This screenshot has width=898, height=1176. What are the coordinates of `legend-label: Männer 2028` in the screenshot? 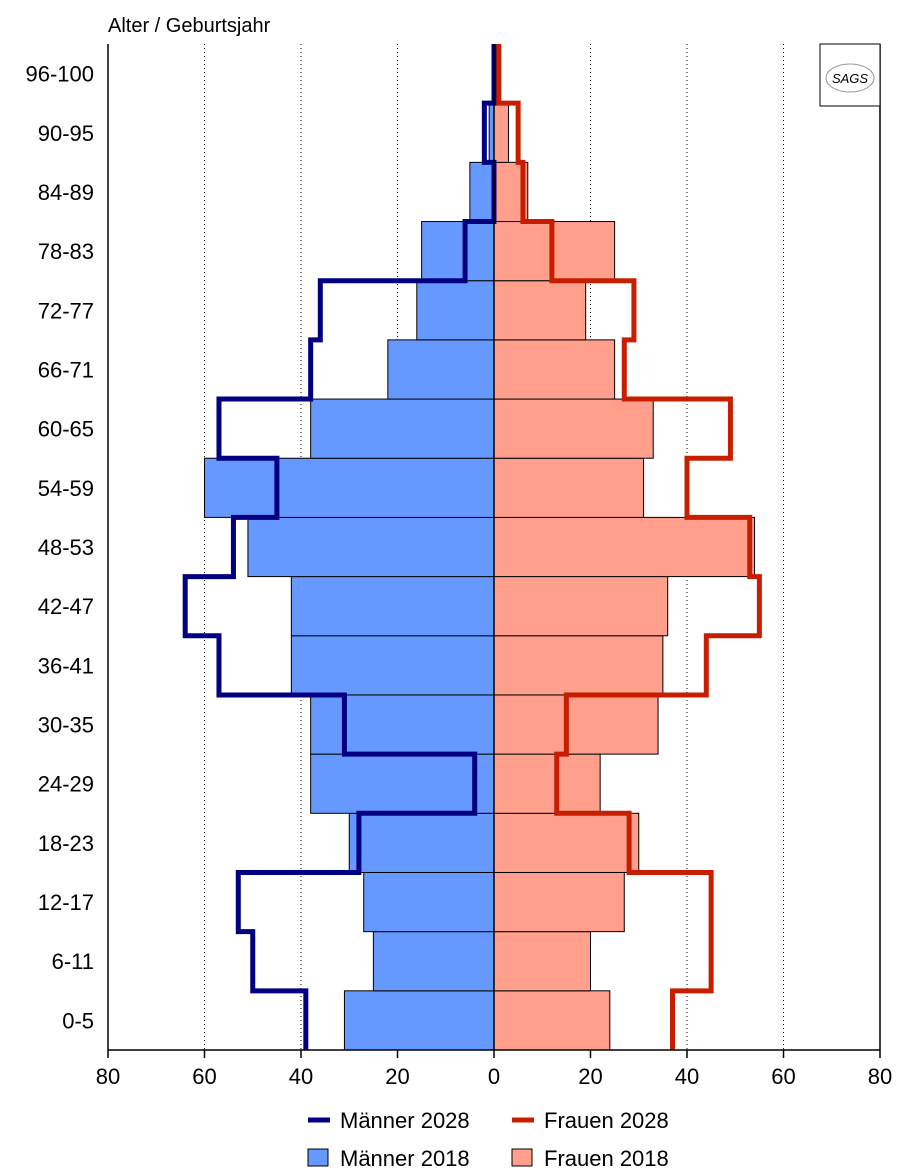 It's located at (405, 1120).